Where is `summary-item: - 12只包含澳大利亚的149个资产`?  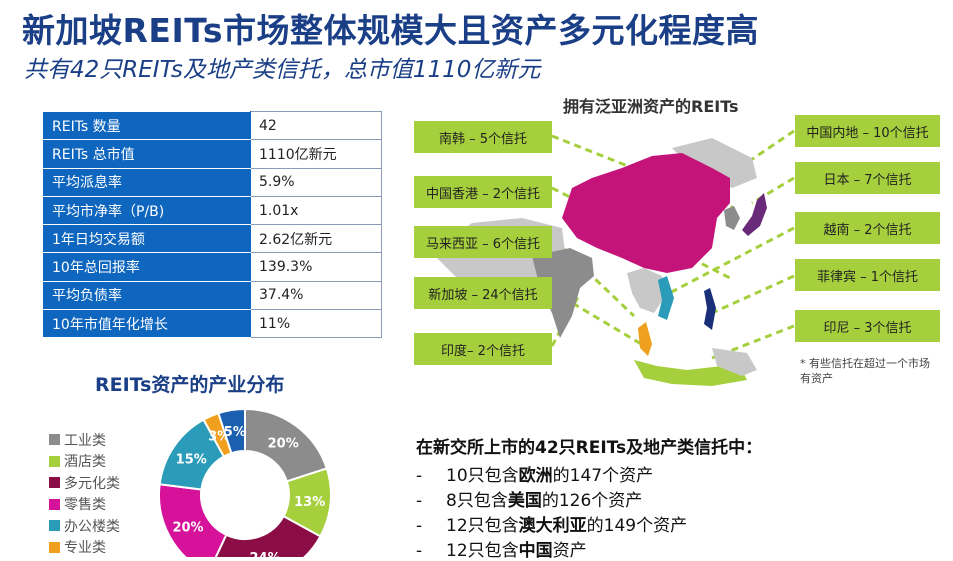
summary-item: - 12只包含澳大利亚的149个资产 is located at coordinates (551, 523).